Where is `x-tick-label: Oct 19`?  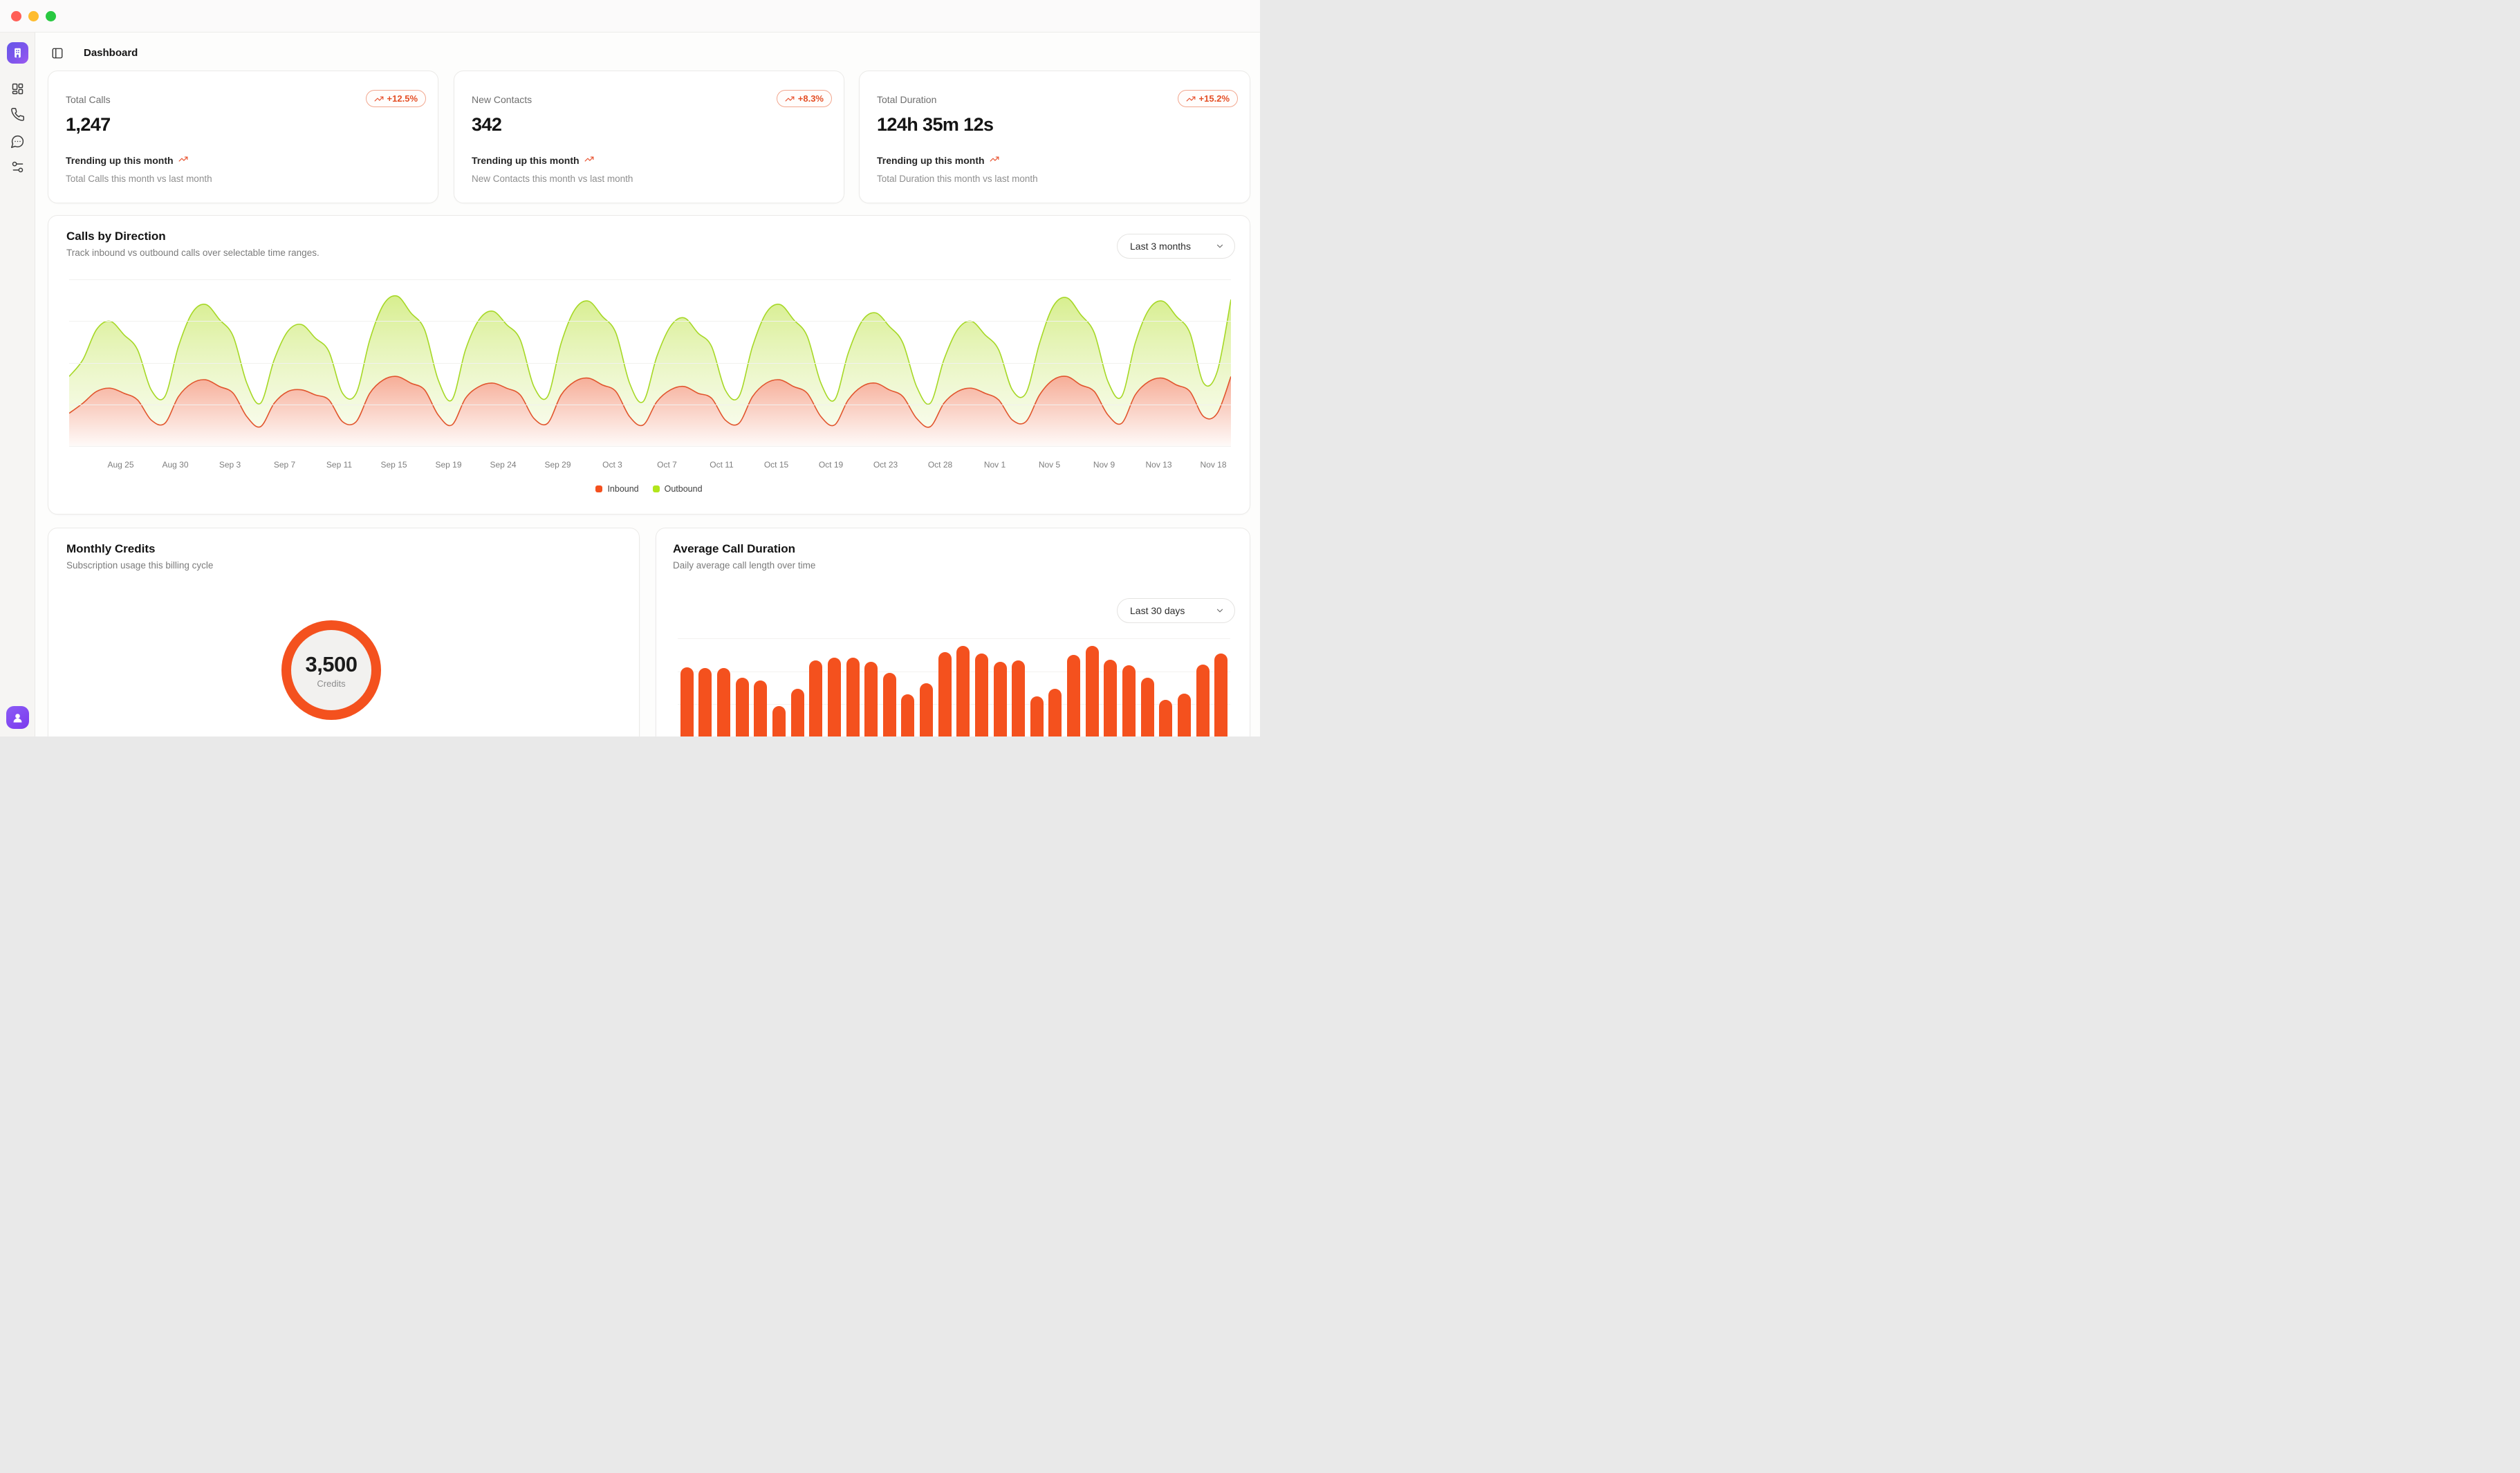
x-tick-label: Oct 19 is located at coordinates (831, 465).